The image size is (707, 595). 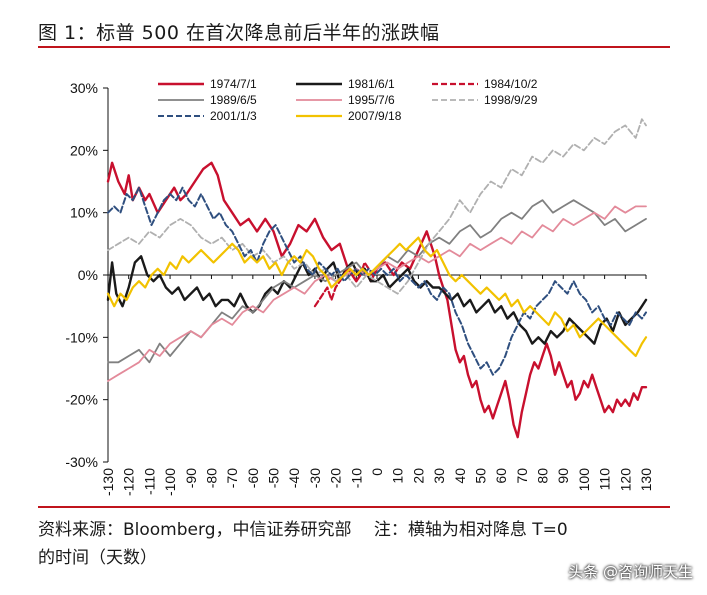 I want to click on x-tick-label: 100, so click(x=584, y=480).